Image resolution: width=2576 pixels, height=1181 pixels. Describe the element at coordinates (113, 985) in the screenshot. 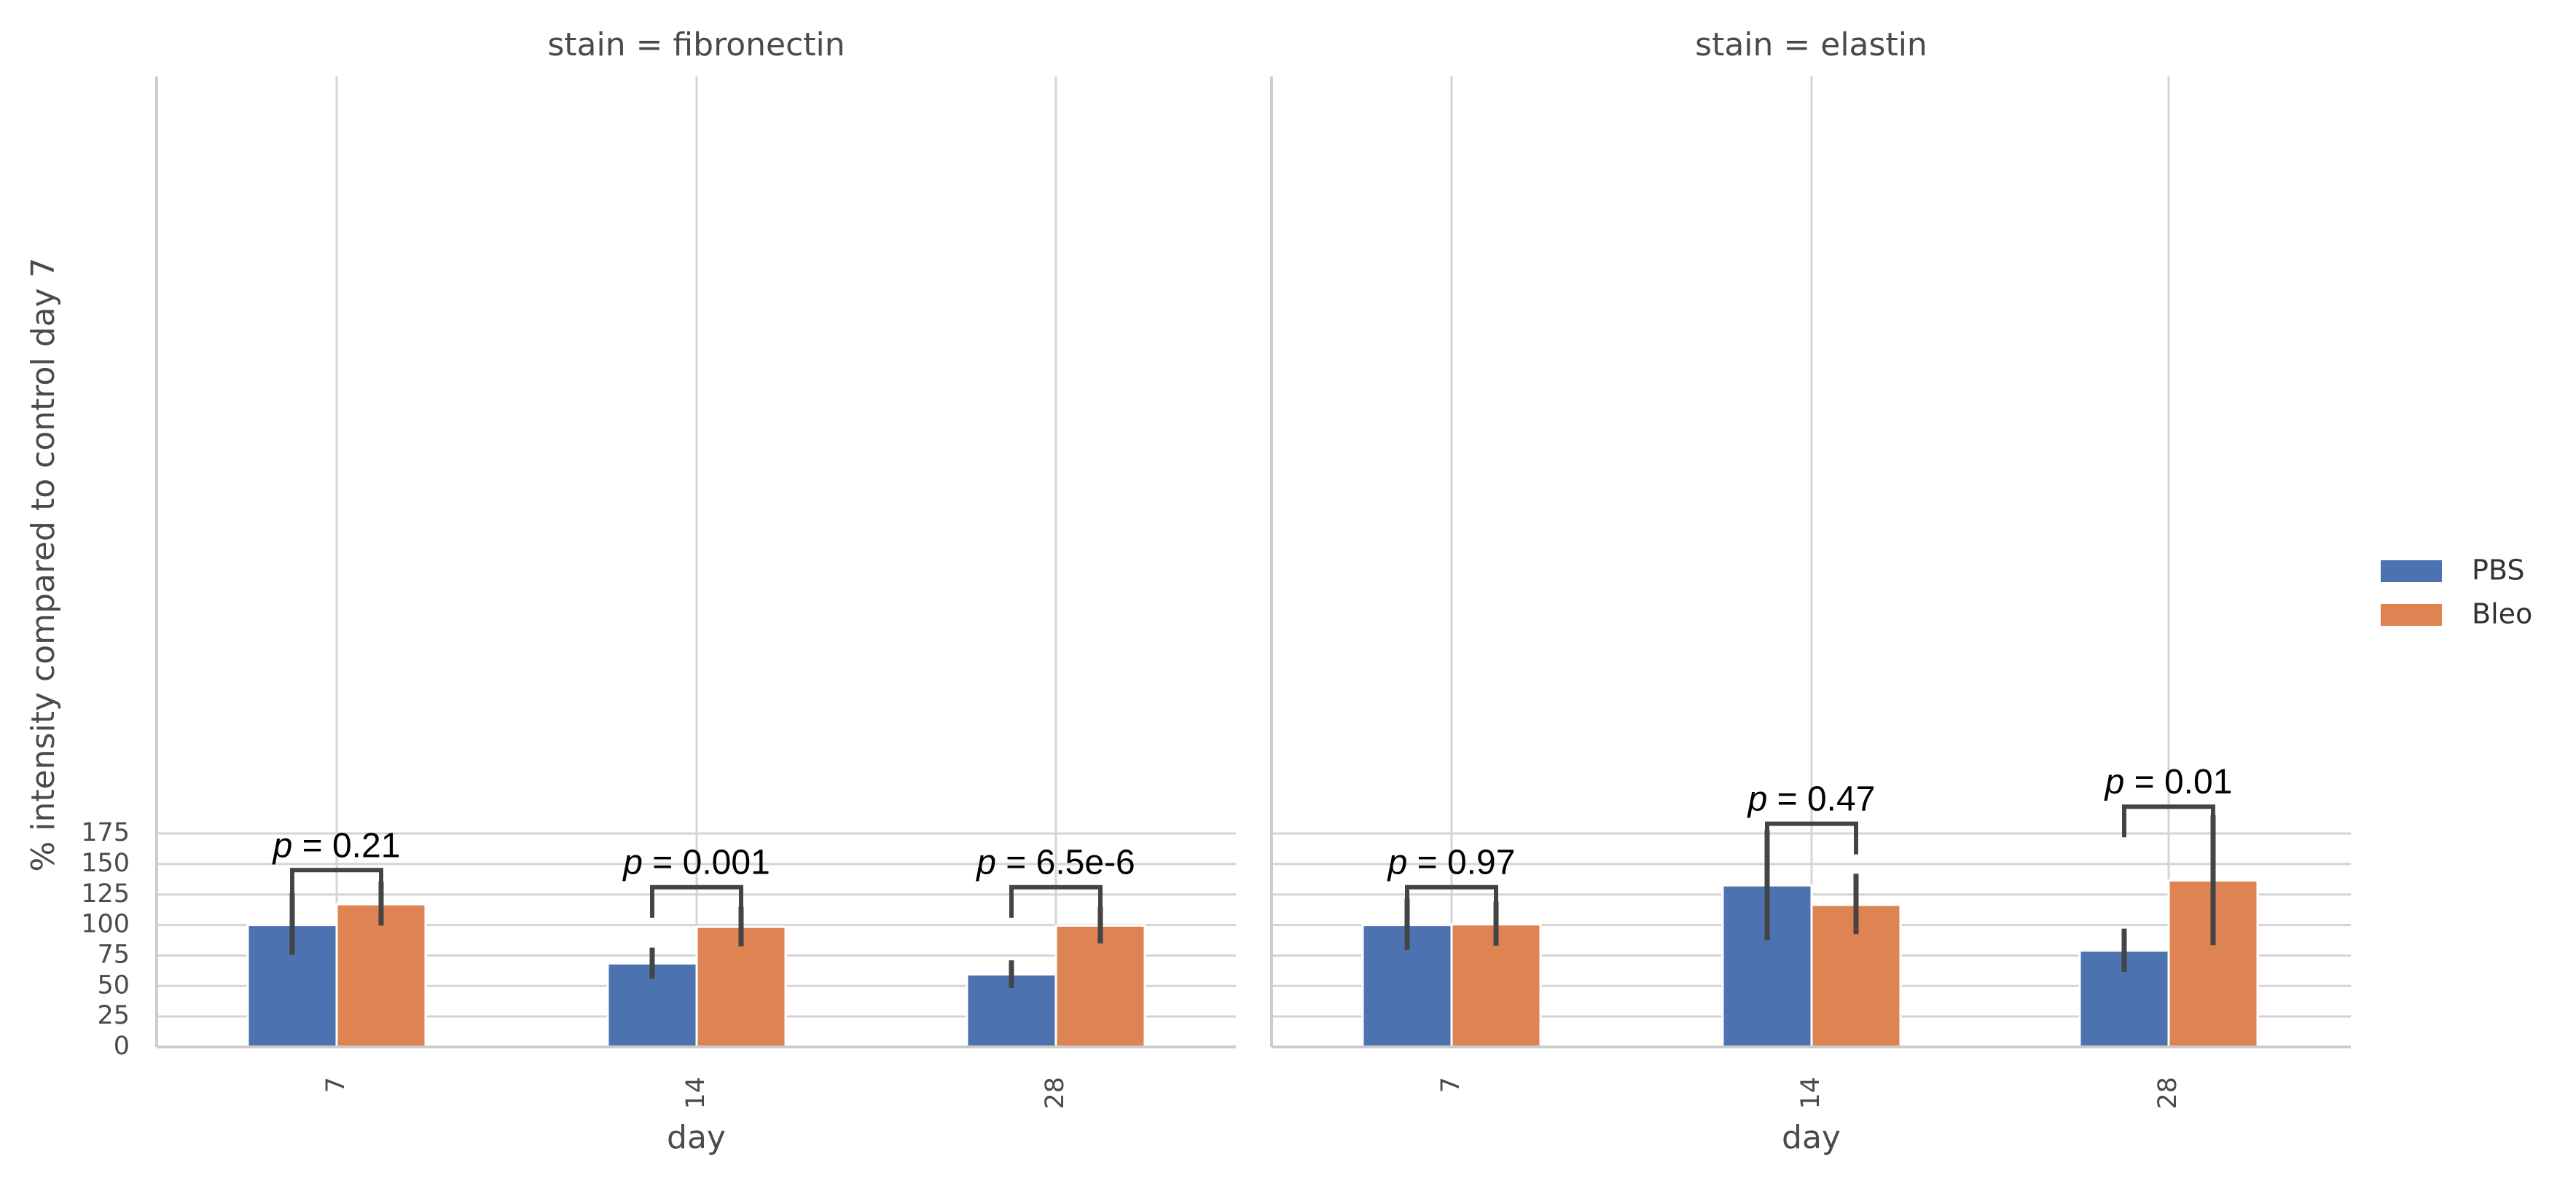

I see `y-tick-label: 50` at that location.